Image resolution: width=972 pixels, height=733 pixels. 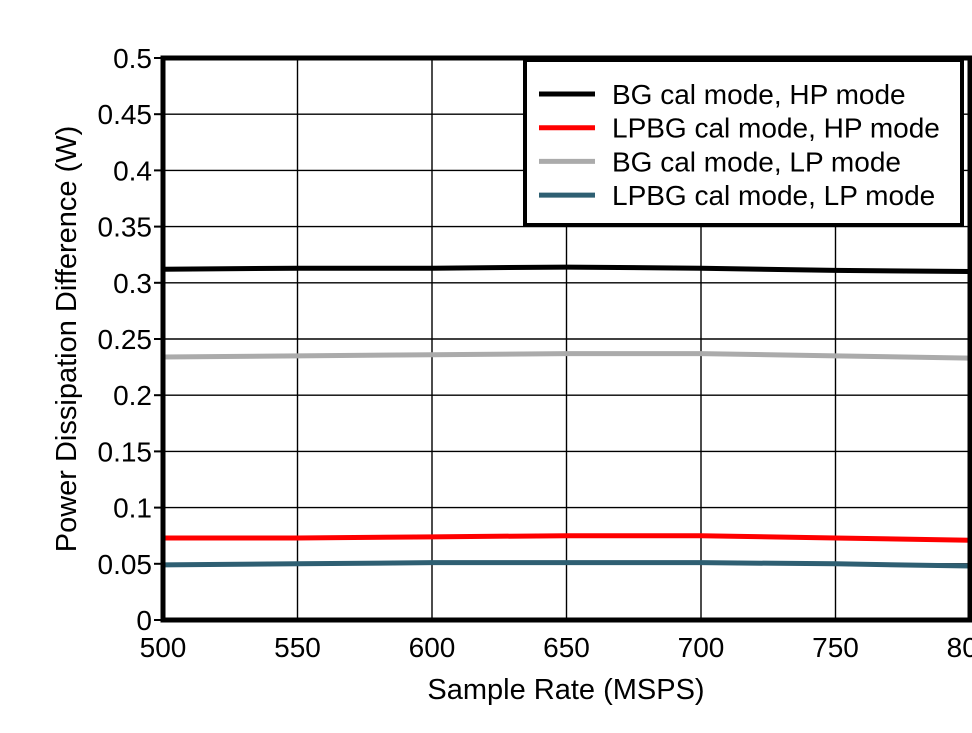 I want to click on x-axis-title: Sample Rate (MSPS), so click(x=565, y=690).